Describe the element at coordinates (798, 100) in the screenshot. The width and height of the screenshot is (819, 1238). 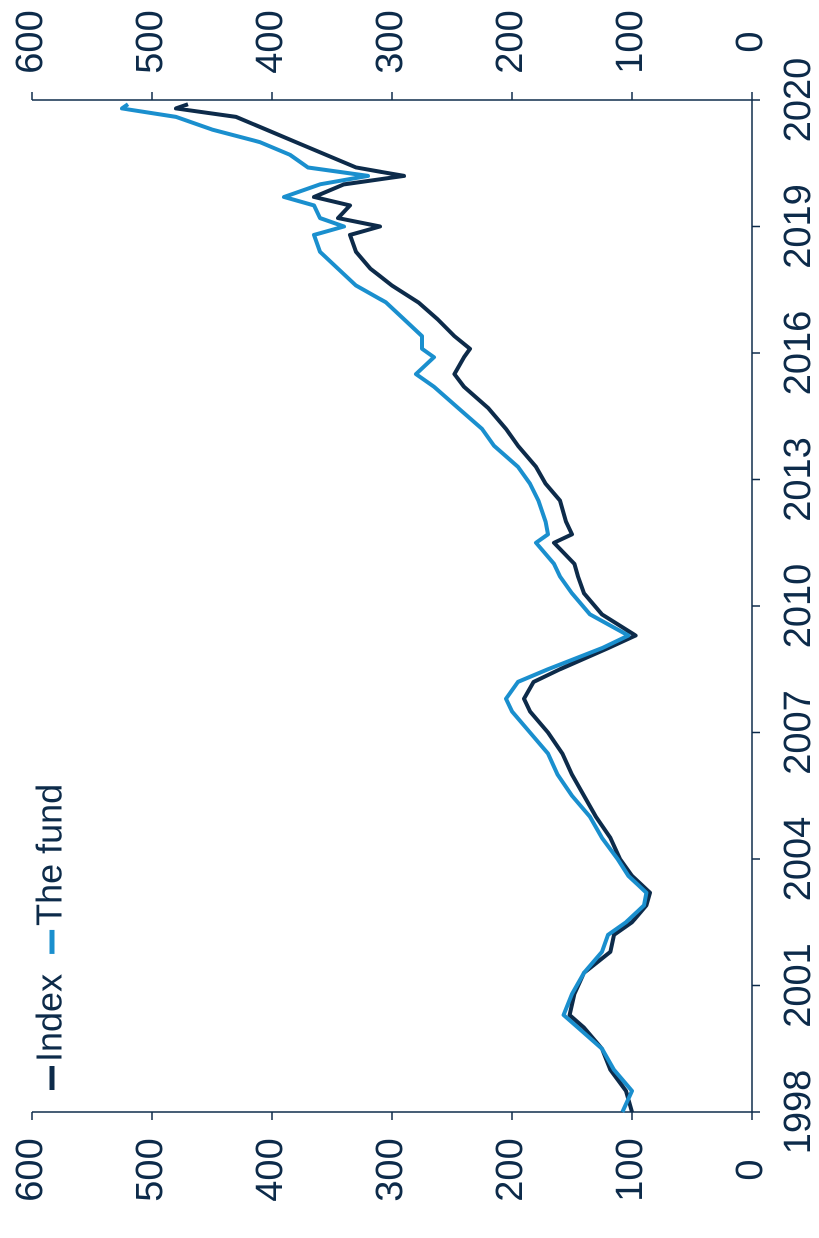
I see `time-tick-label: 2020` at that location.